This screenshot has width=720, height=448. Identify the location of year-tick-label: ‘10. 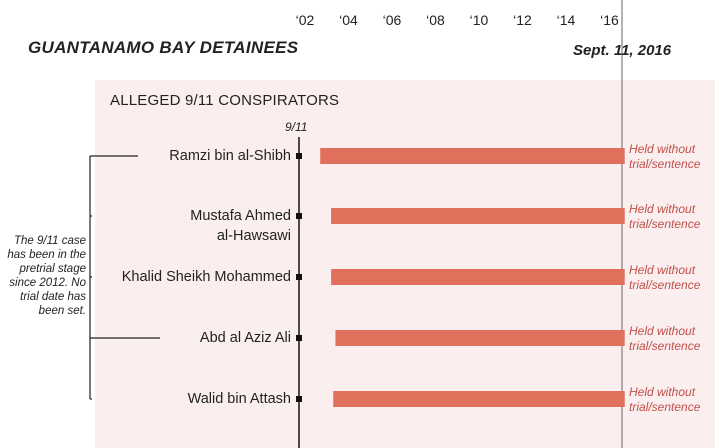
(479, 20).